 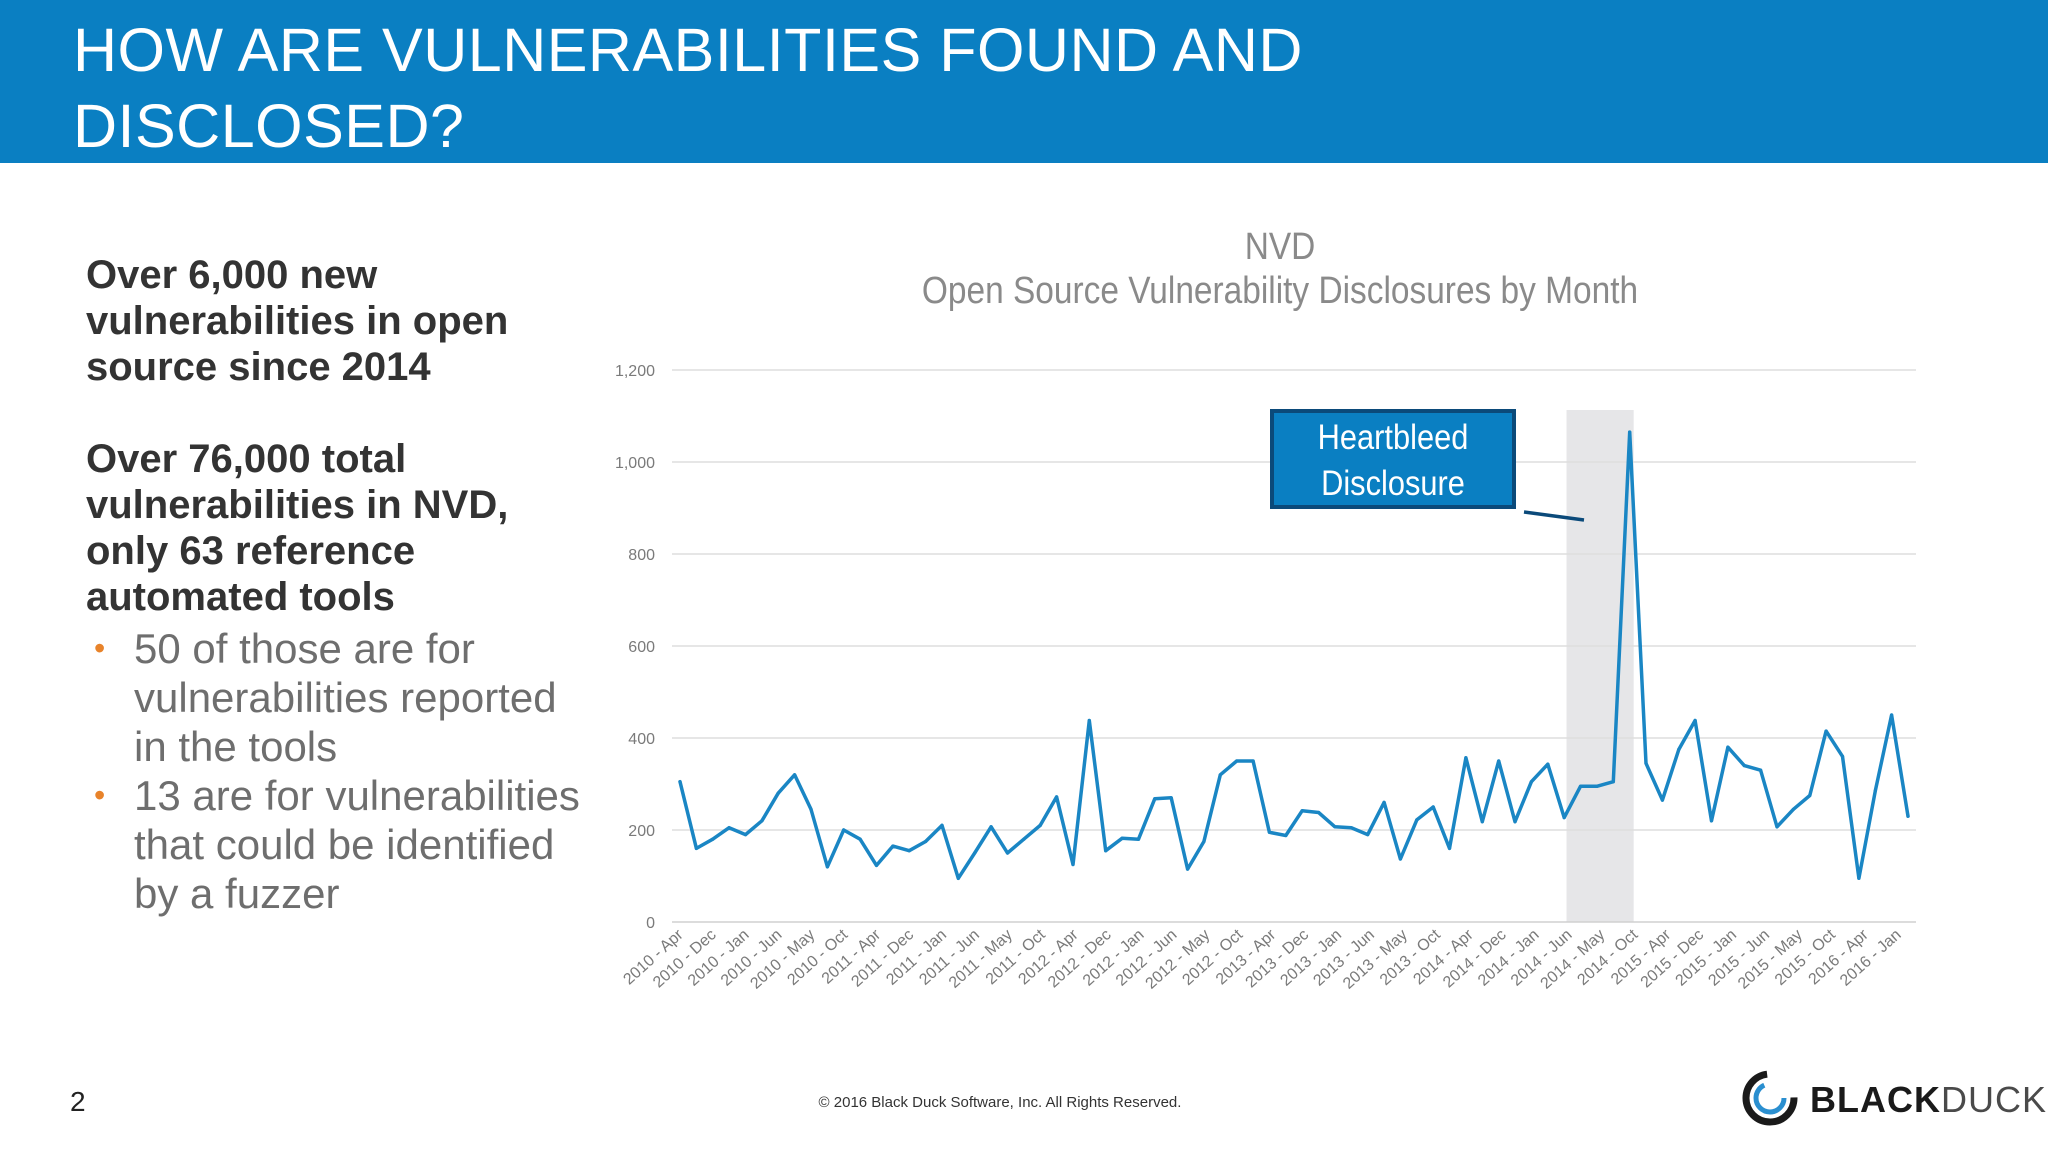 I want to click on callout-line2: Disclosure, so click(x=1393, y=483).